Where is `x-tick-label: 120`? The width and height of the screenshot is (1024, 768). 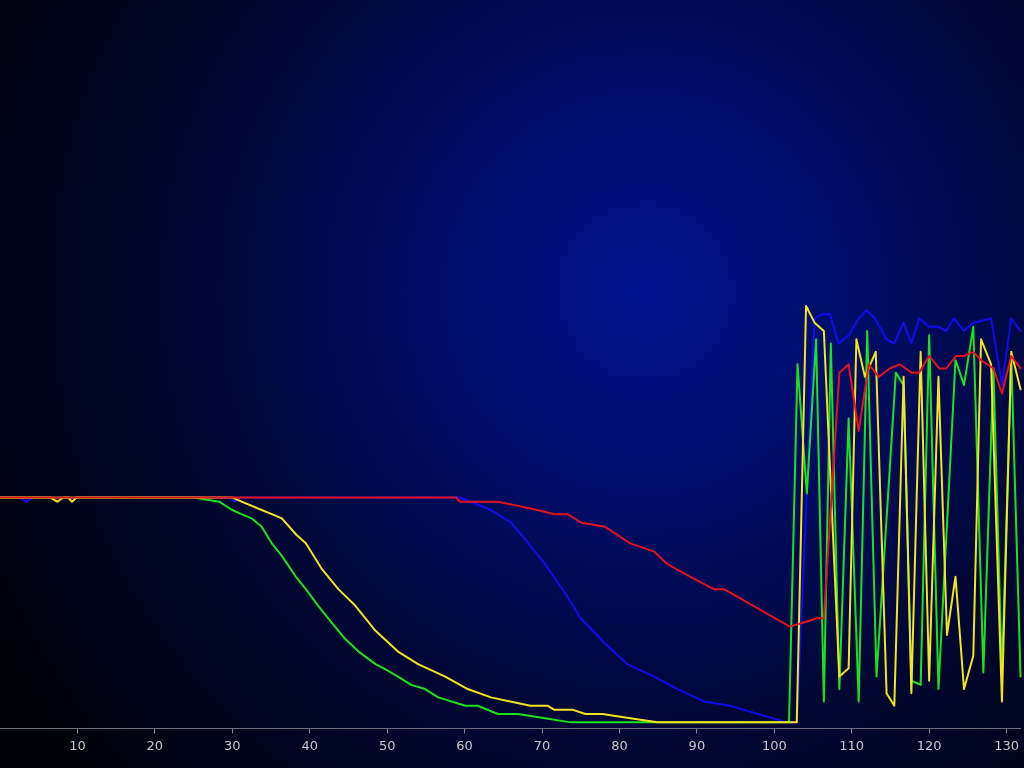 x-tick-label: 120 is located at coordinates (929, 745).